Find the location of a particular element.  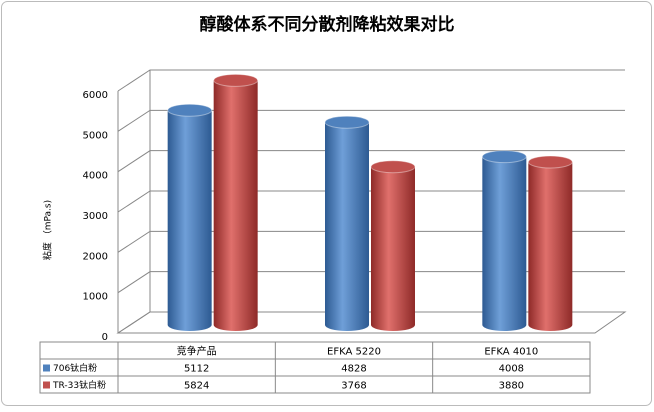

table-value: 5824 is located at coordinates (196, 386).